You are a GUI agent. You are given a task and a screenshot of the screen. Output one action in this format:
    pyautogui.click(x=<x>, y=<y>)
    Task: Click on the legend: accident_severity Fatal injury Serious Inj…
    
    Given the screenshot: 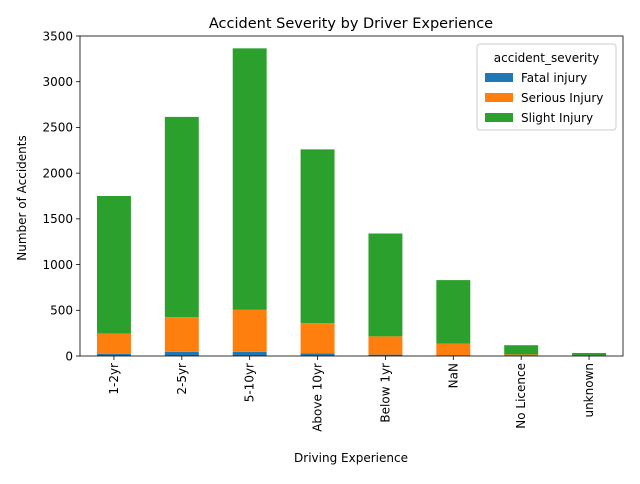 What is the action you would take?
    pyautogui.click(x=546, y=87)
    